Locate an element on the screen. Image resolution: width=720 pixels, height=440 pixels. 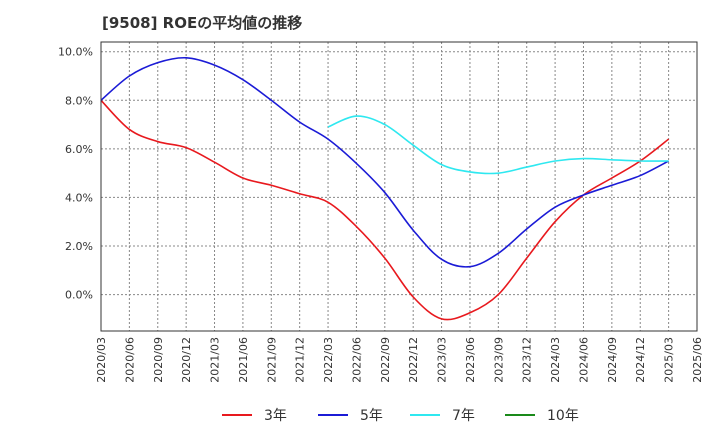
legend-item: 5年 is located at coordinates (350, 416).